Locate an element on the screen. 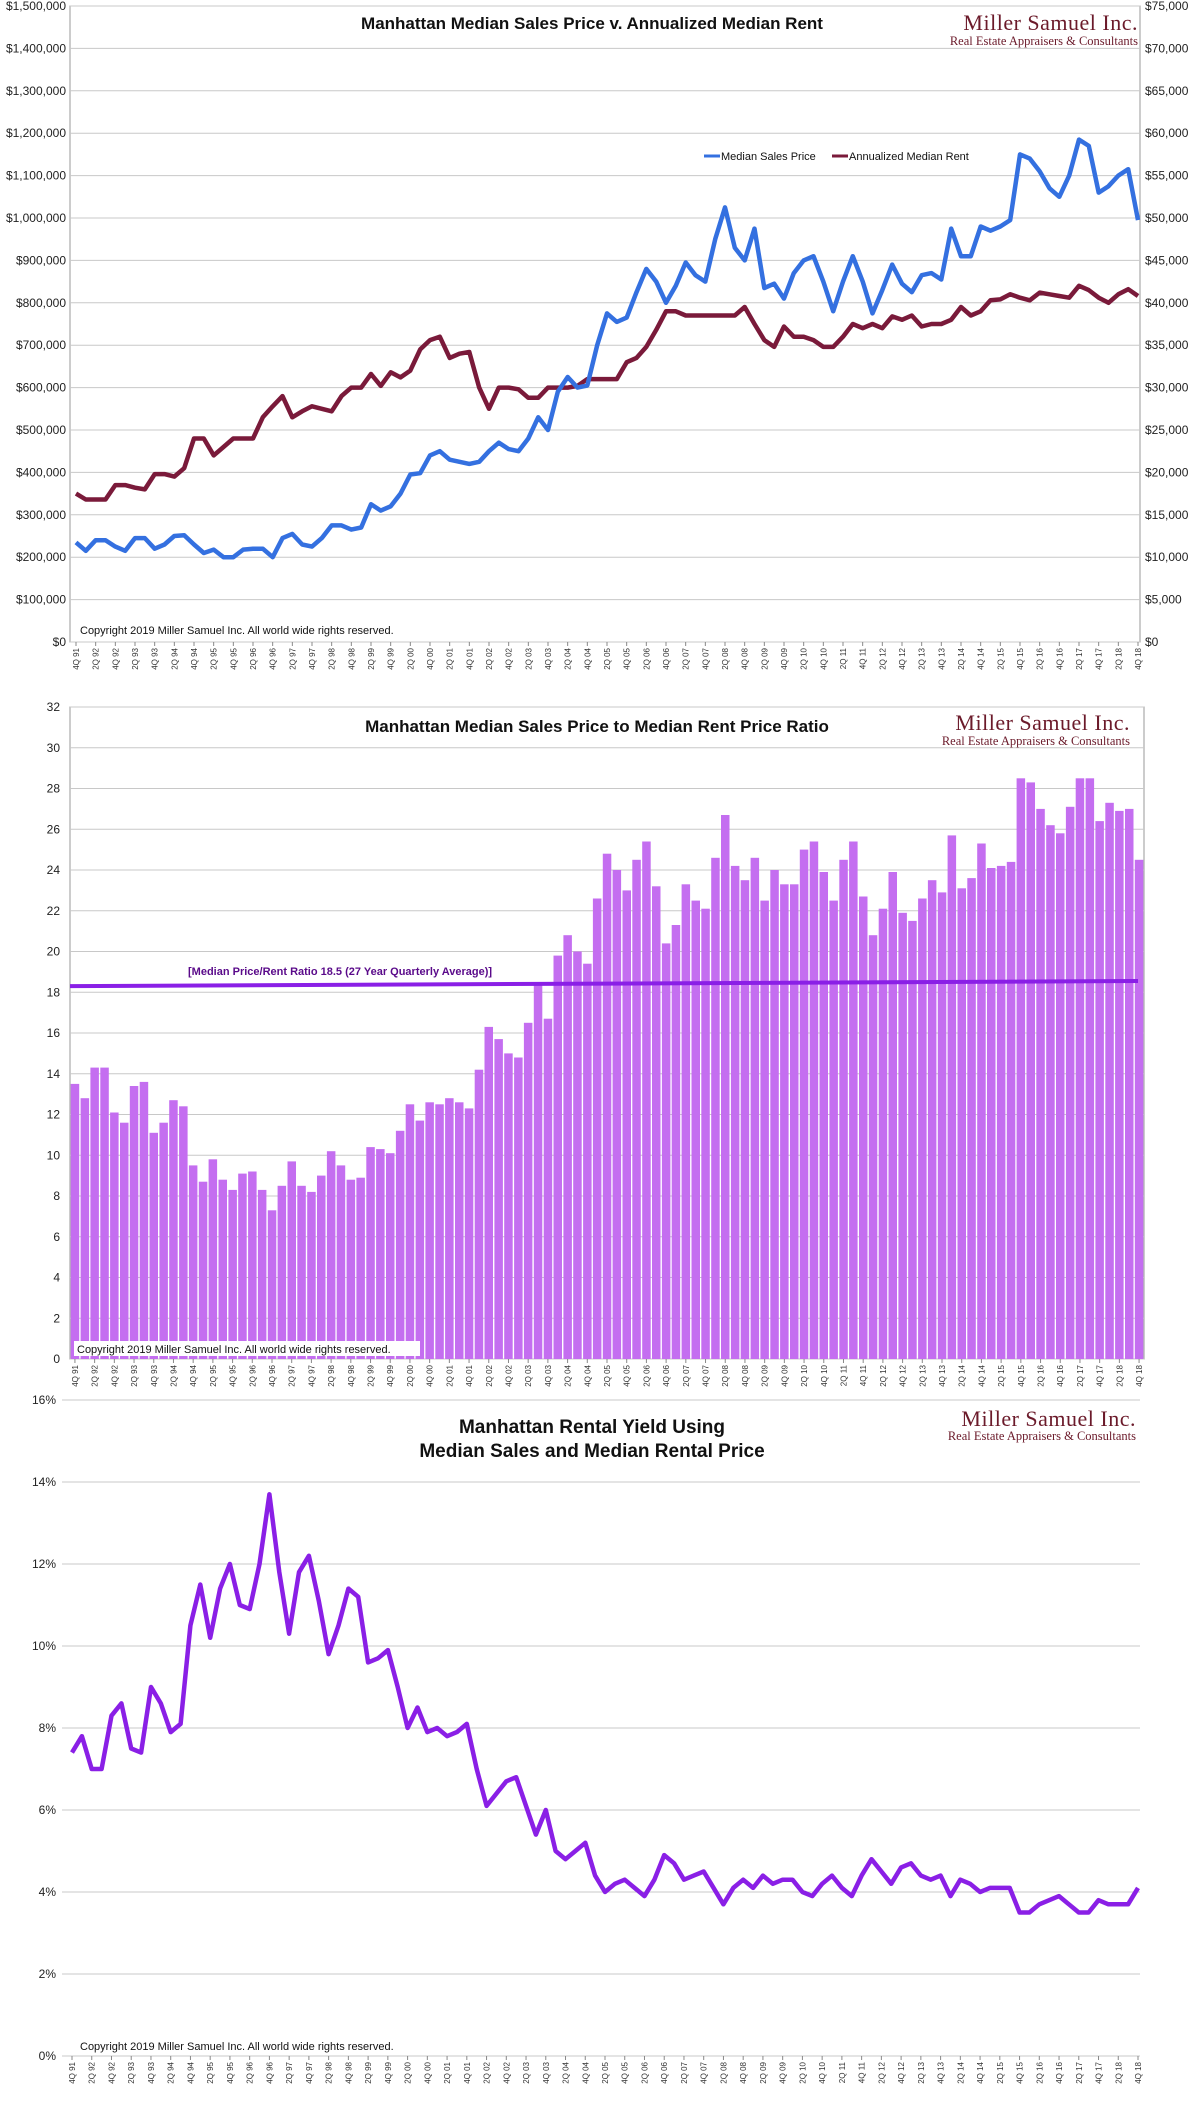 The height and width of the screenshot is (2102, 1200). x-tick-label: 2Q 96 is located at coordinates (252, 1375).